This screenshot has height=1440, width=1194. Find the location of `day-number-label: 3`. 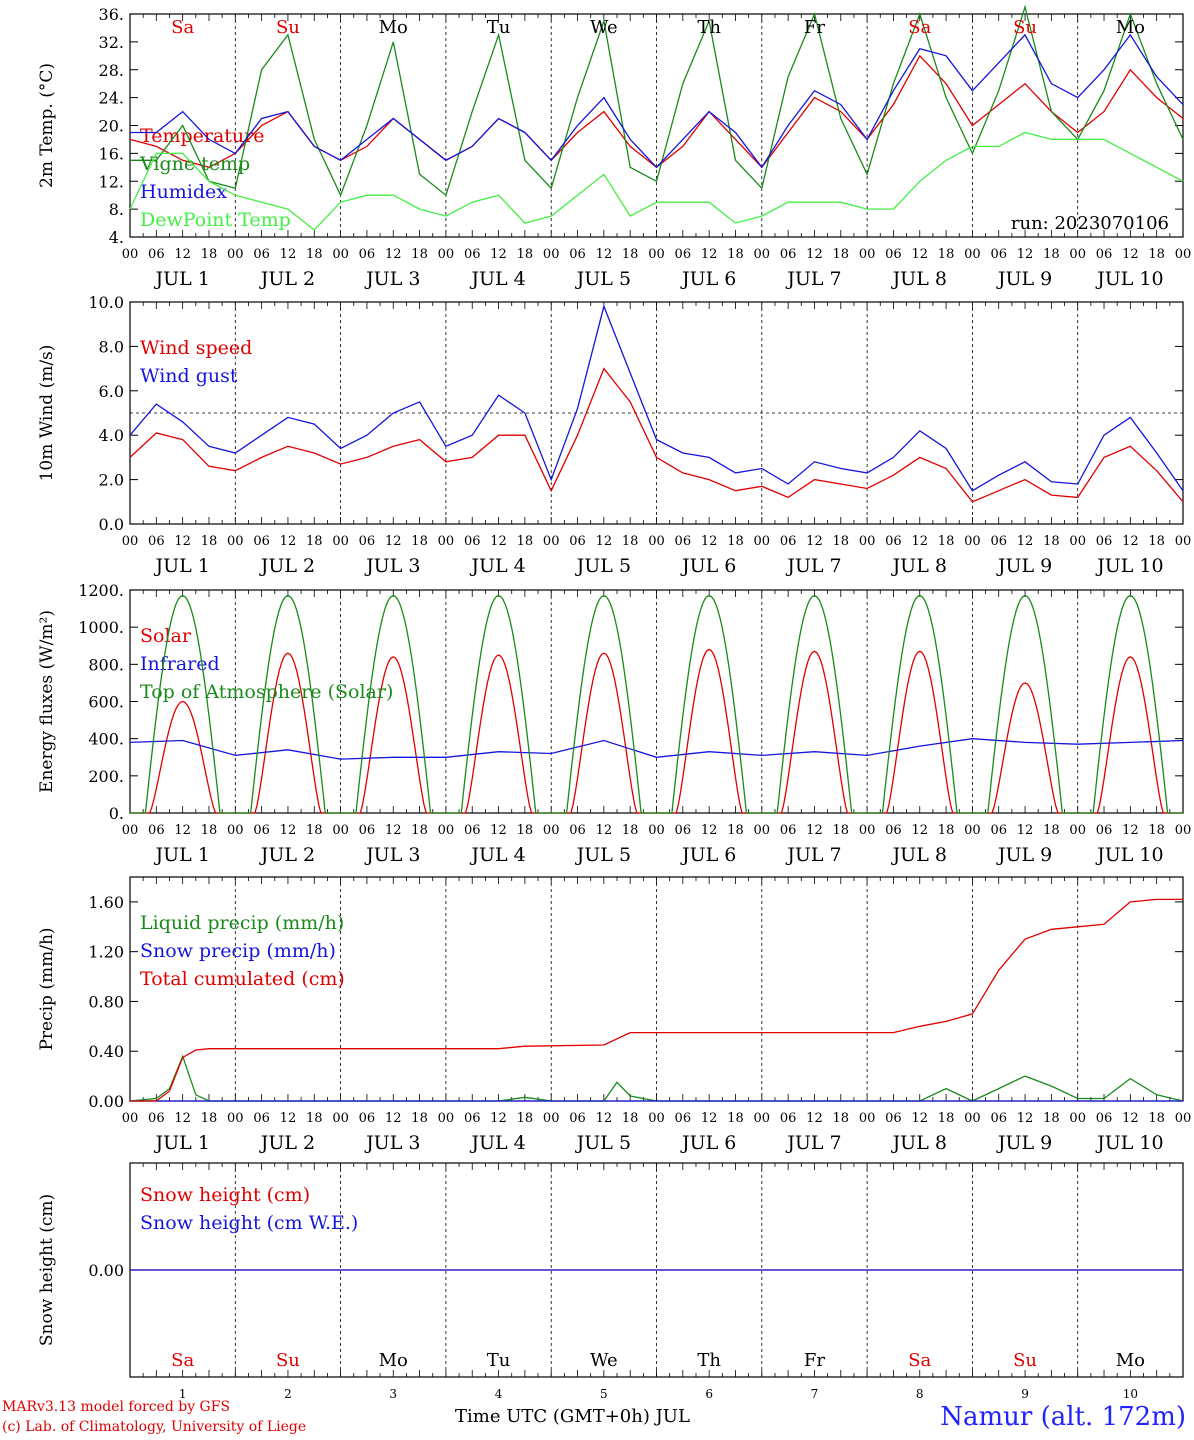

day-number-label: 3 is located at coordinates (393, 1394).